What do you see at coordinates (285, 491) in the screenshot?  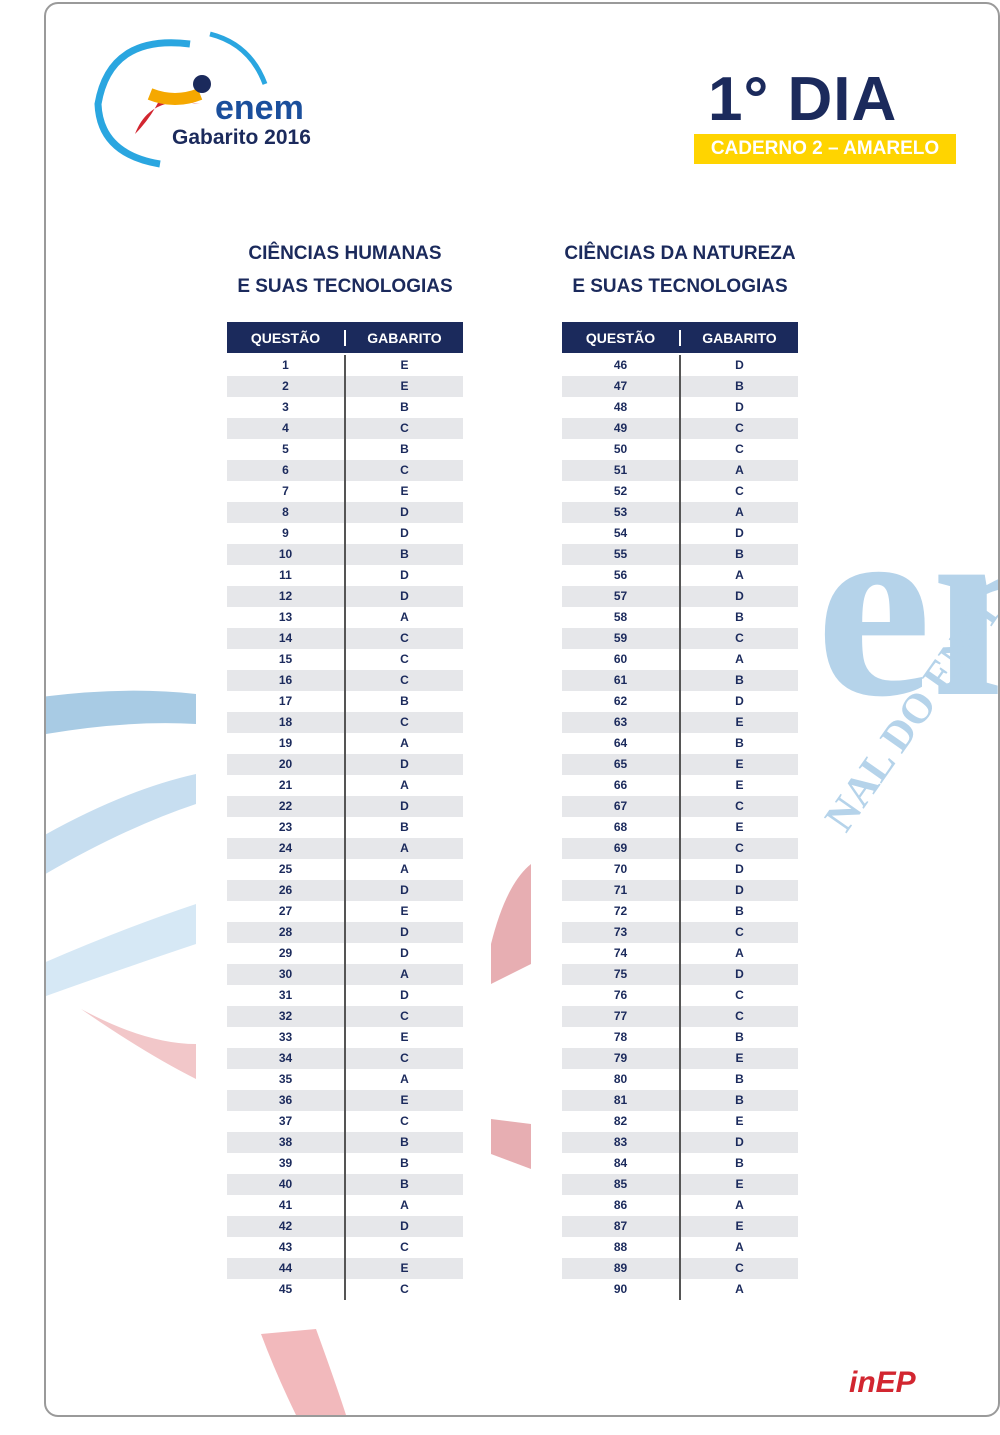 I see `question-number: 7` at bounding box center [285, 491].